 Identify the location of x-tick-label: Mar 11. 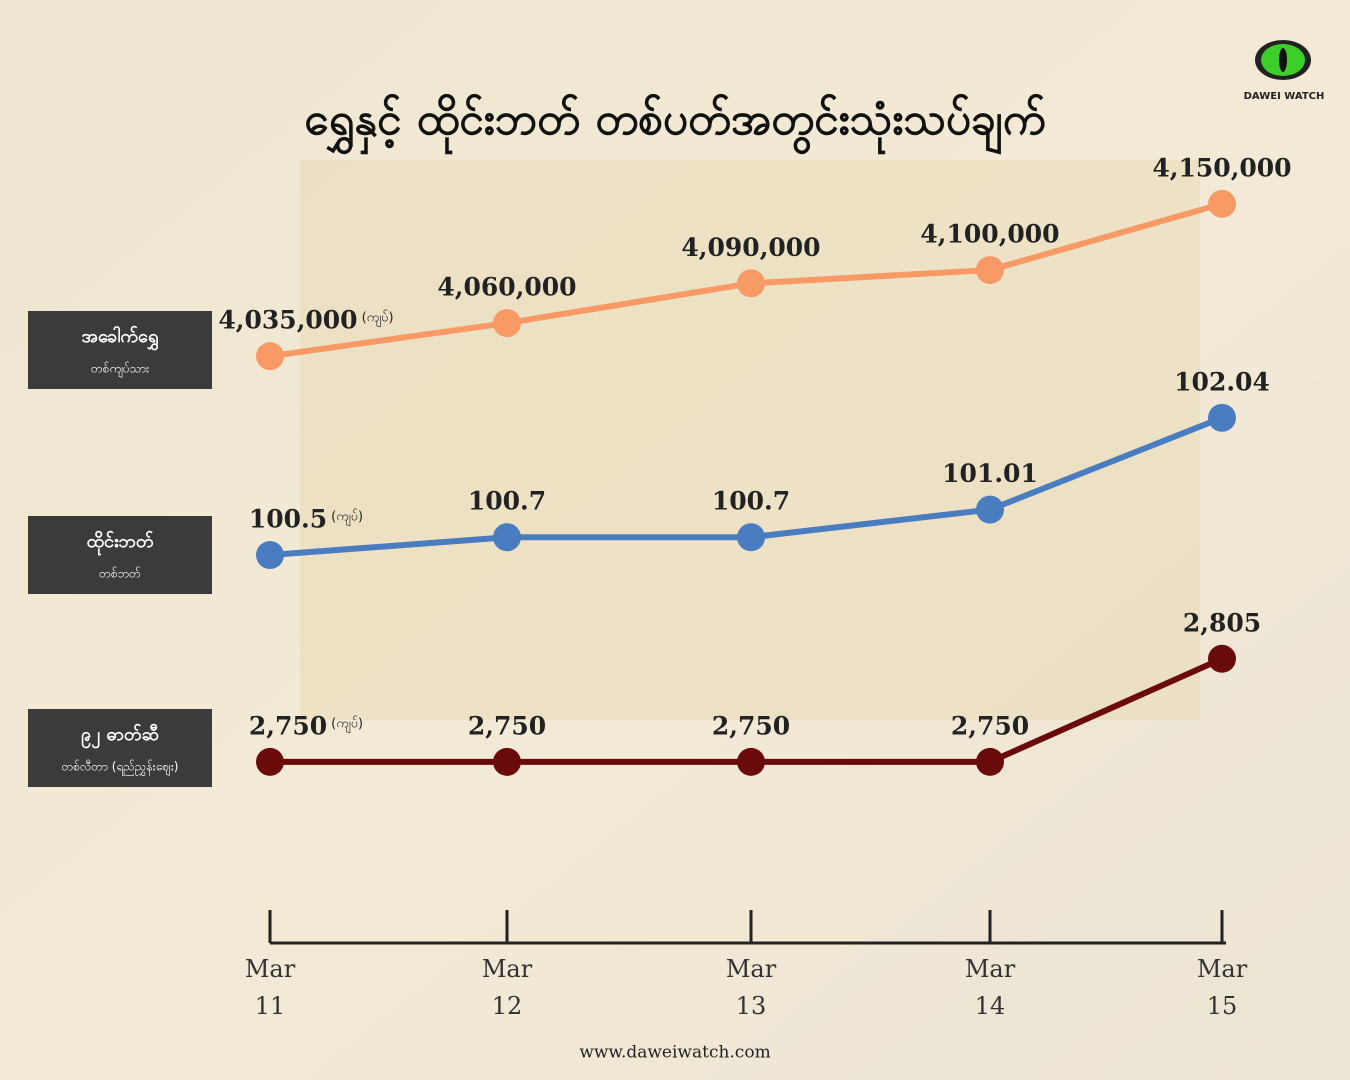
(270, 987).